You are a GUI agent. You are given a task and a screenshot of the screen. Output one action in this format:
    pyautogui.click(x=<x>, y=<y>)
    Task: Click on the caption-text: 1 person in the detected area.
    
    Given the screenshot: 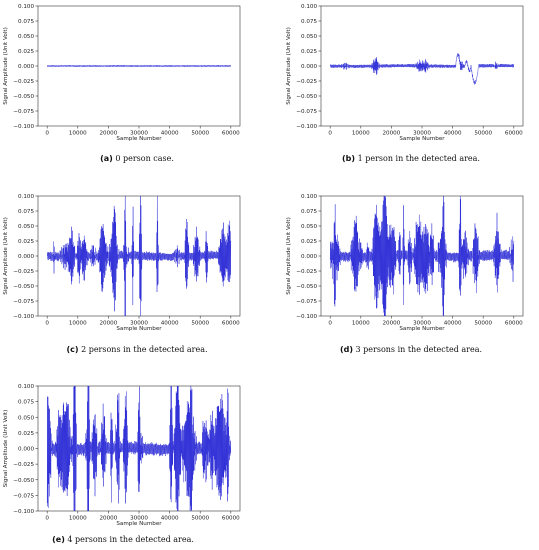 What is the action you would take?
    pyautogui.click(x=418, y=158)
    